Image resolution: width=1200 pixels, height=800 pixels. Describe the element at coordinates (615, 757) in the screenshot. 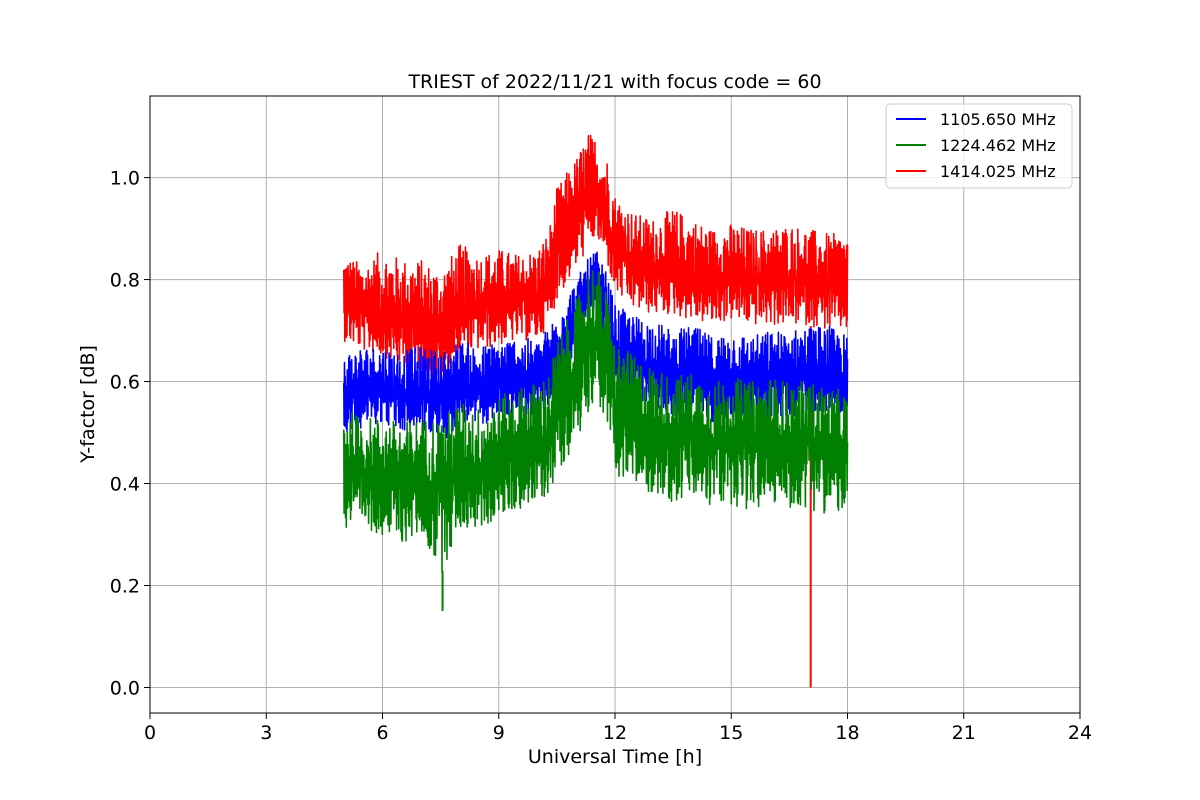

I see `x-axis-label: Universal Time [h]` at that location.